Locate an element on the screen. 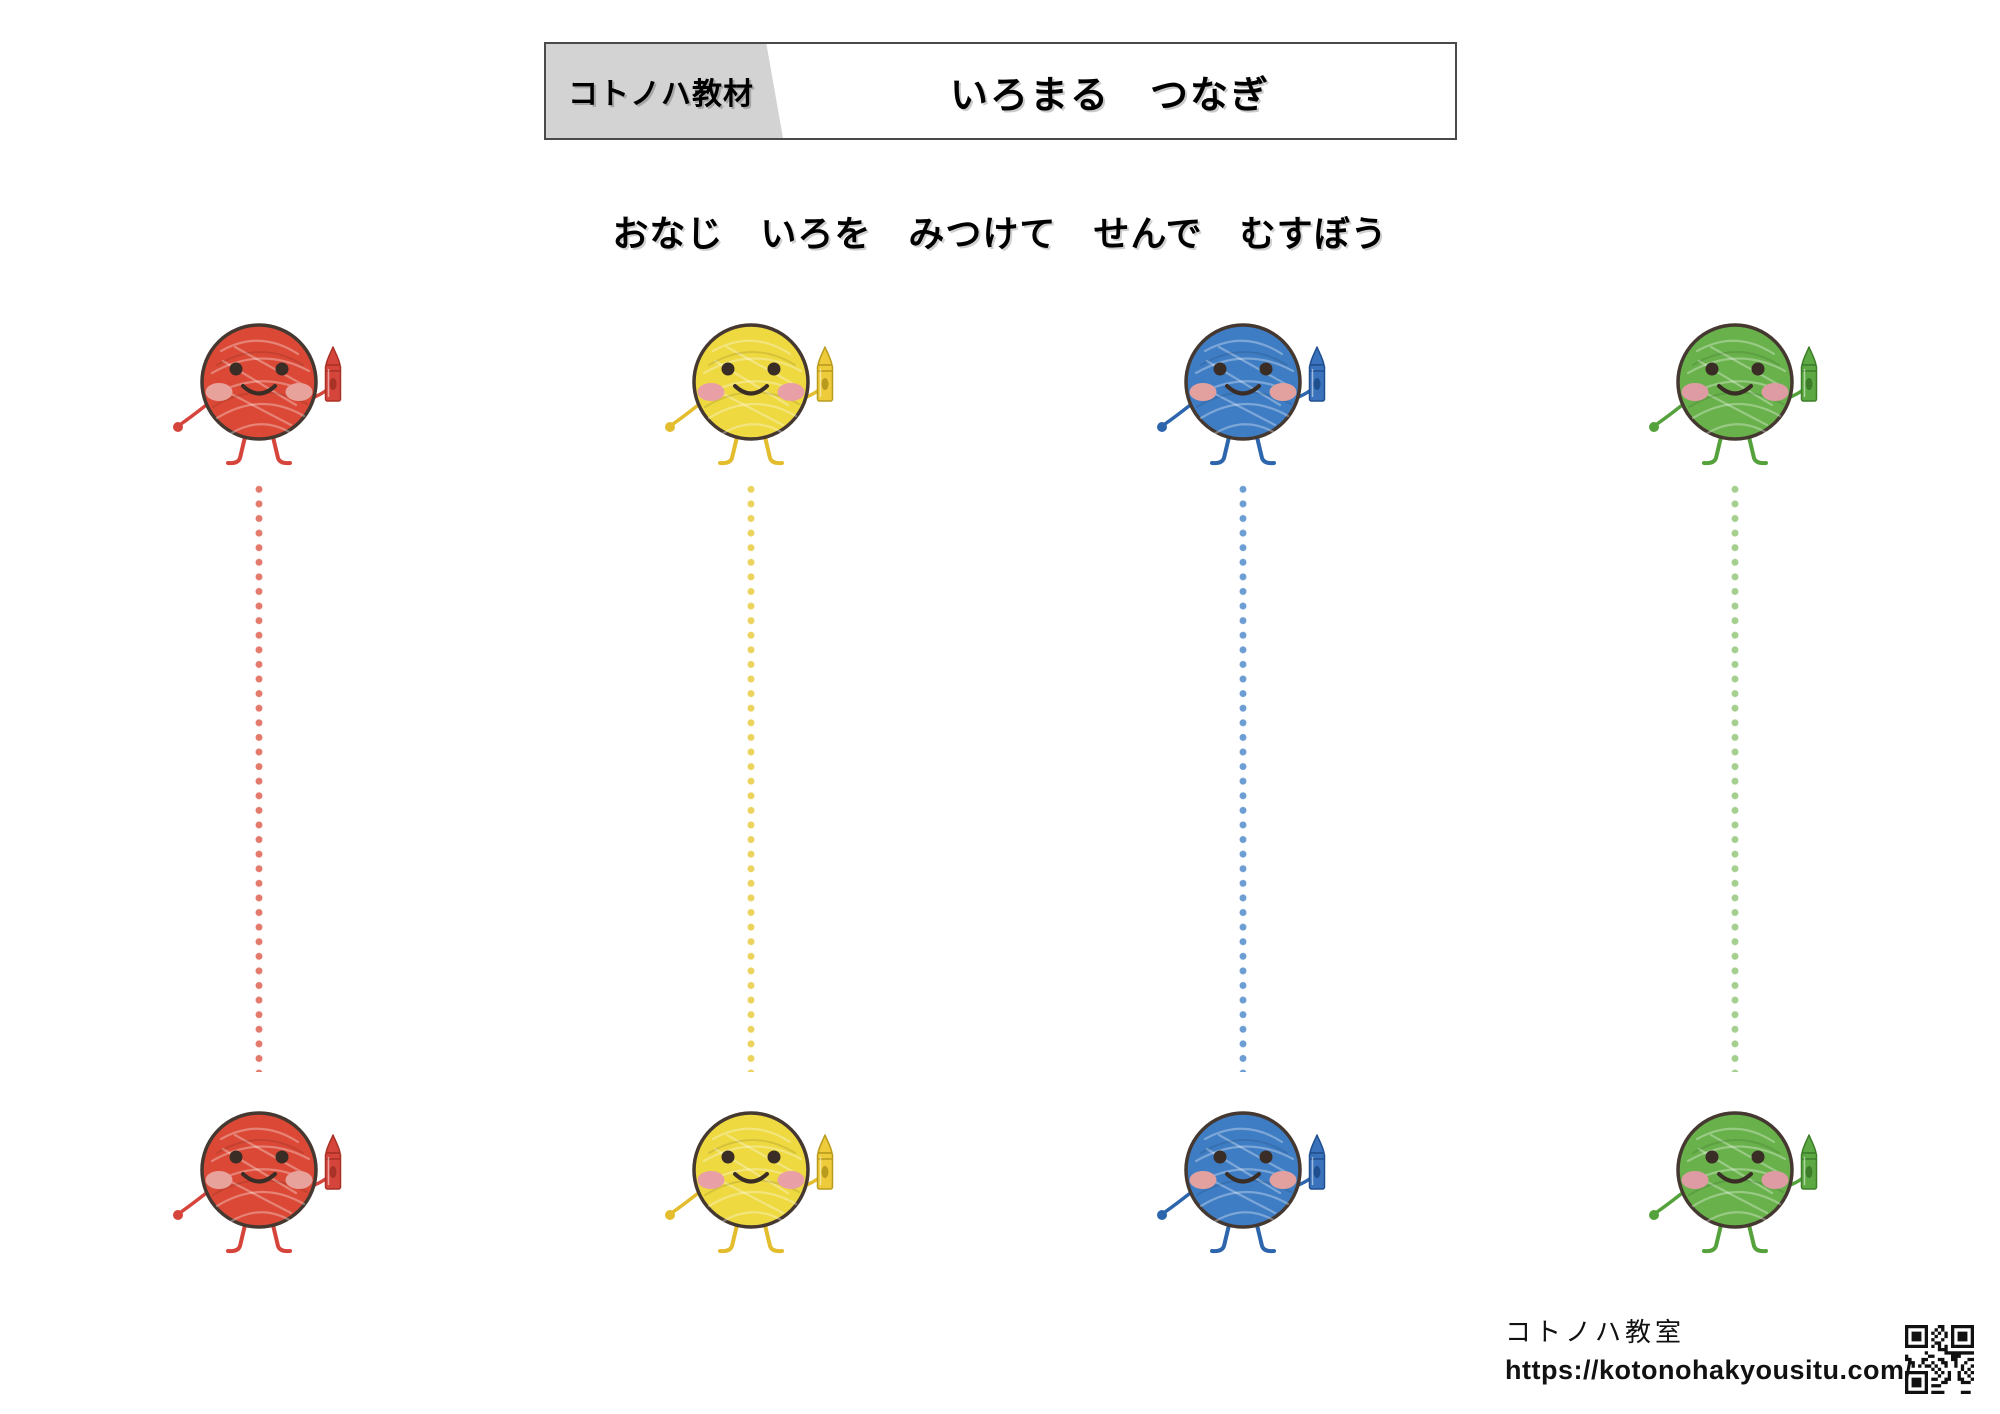 This screenshot has height=1414, width=2000. brand-tab: コトノハ教材 is located at coordinates (664, 91).